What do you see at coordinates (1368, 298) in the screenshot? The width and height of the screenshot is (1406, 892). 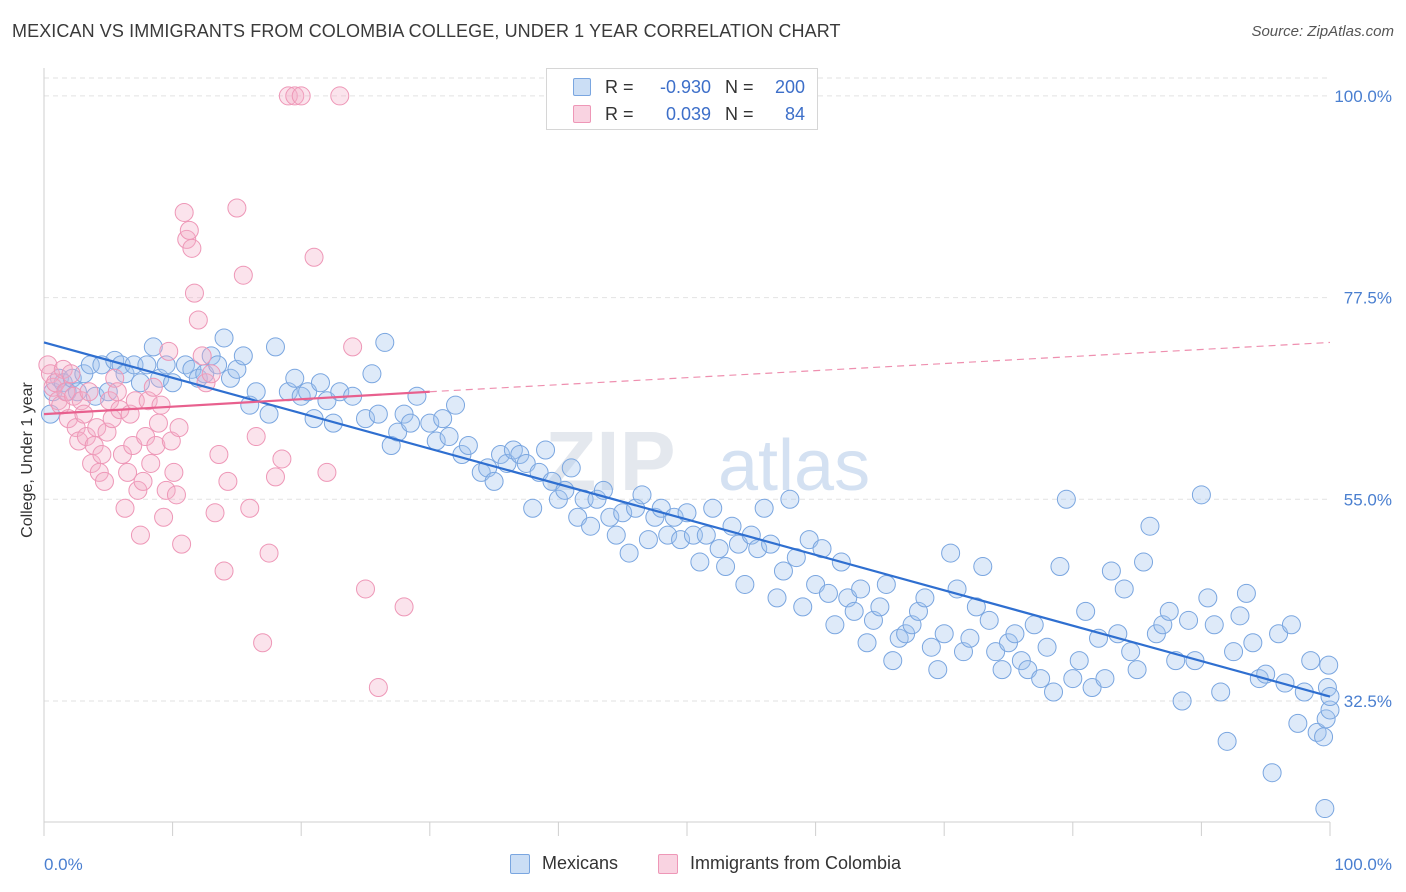 I see `y-tick-label: 77.5%` at bounding box center [1368, 298].